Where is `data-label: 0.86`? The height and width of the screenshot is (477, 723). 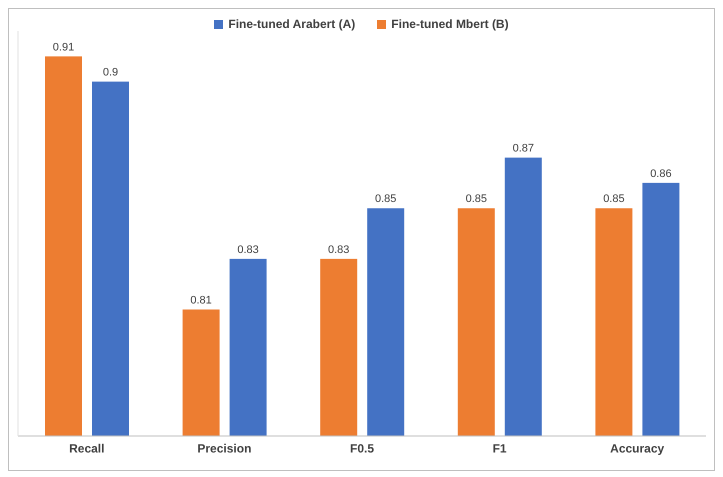 data-label: 0.86 is located at coordinates (661, 174).